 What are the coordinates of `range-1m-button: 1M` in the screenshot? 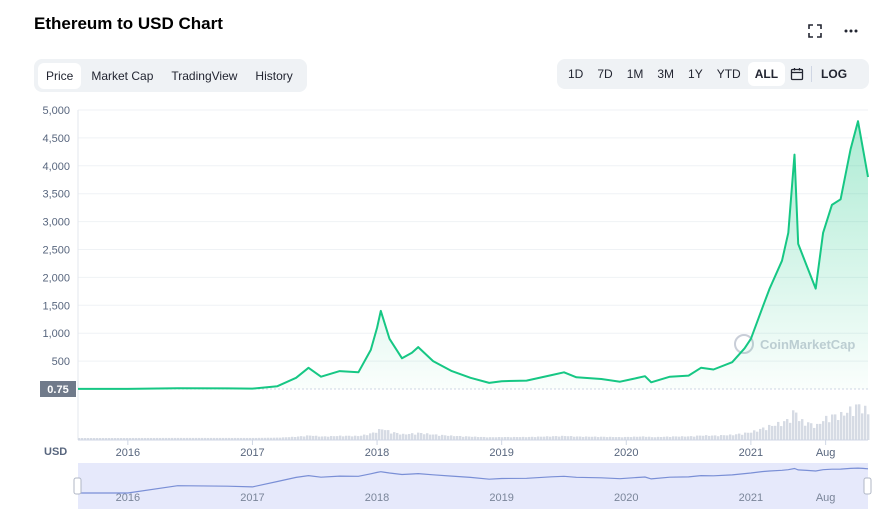 It's located at (635, 74).